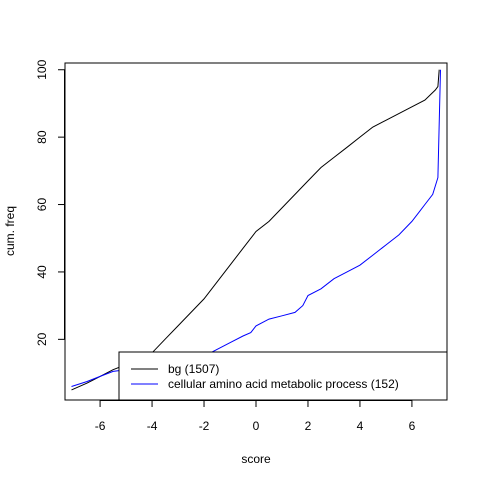  Describe the element at coordinates (308, 426) in the screenshot. I see `x-tick-label: 2` at that location.